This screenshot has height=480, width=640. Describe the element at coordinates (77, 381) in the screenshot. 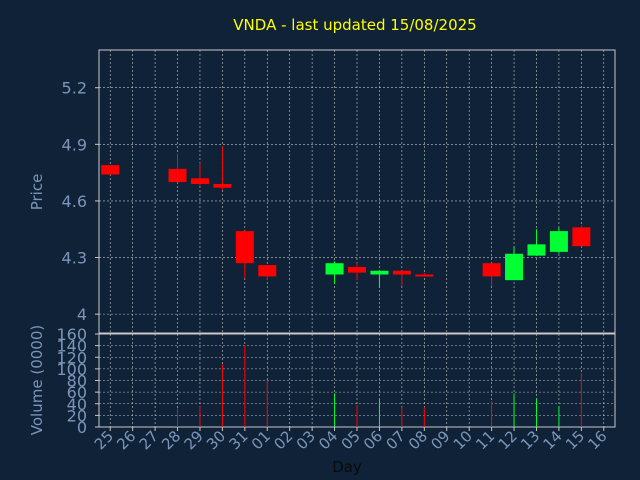

I see `volume-ytick-label: 80` at that location.